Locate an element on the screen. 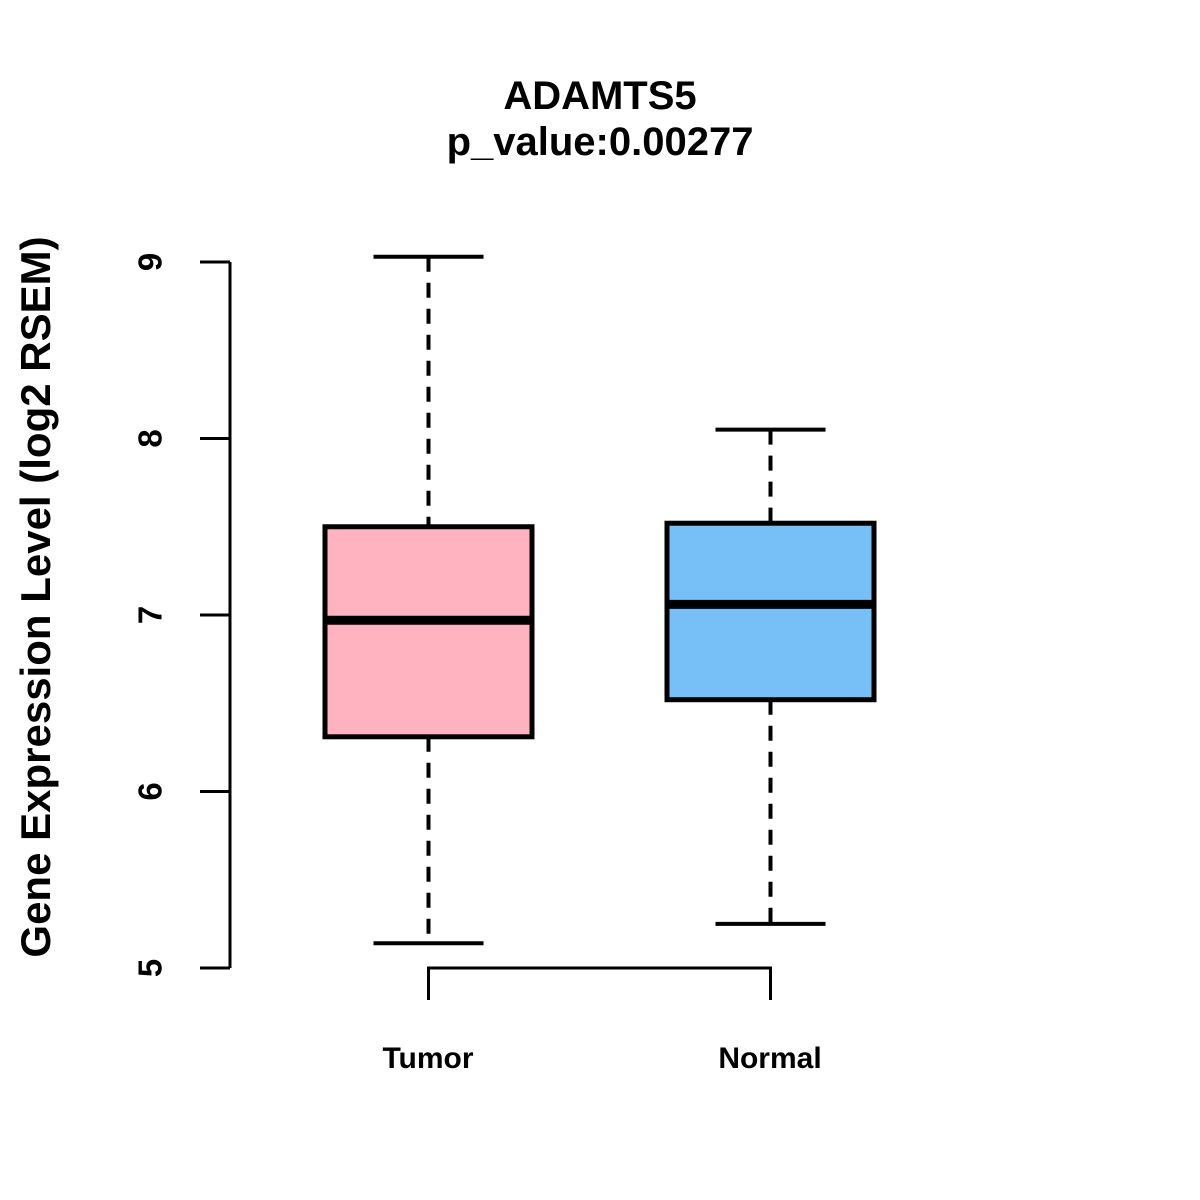 The image size is (1200, 1200). tumor-iqr-box is located at coordinates (428, 632).